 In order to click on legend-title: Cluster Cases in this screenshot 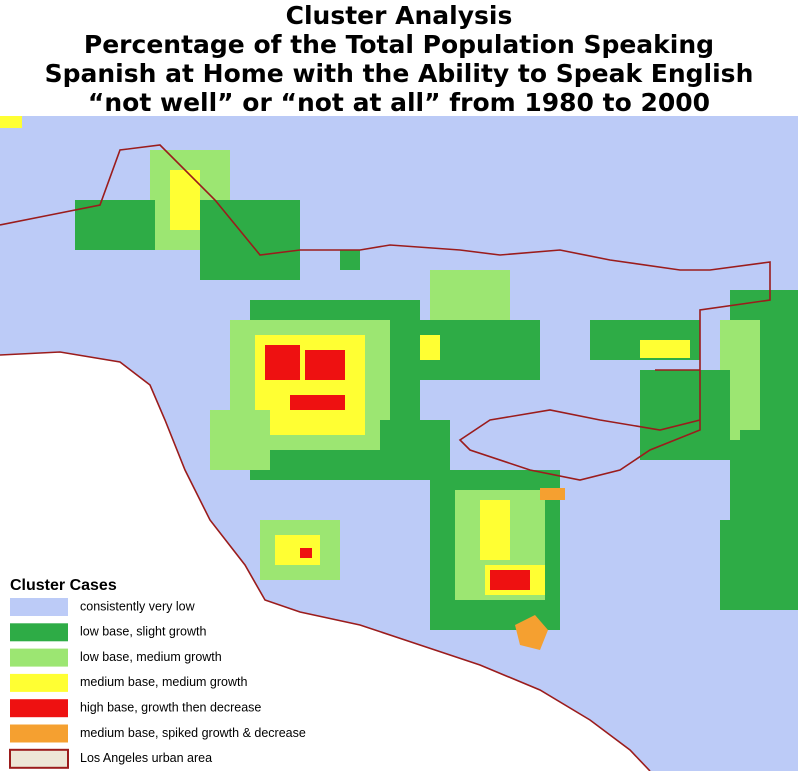, I will do `click(63, 585)`.